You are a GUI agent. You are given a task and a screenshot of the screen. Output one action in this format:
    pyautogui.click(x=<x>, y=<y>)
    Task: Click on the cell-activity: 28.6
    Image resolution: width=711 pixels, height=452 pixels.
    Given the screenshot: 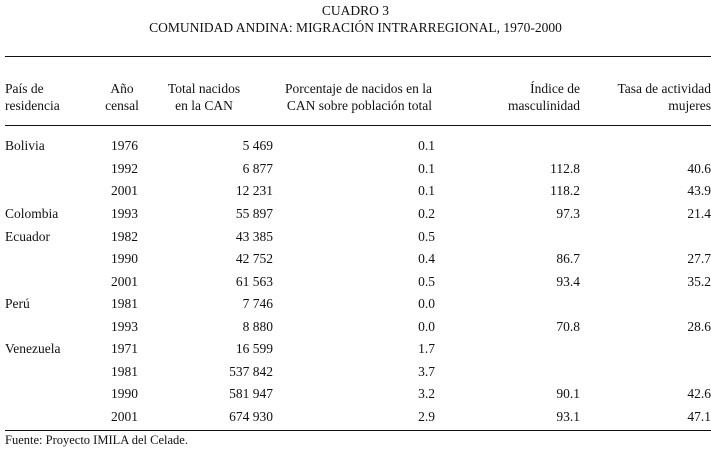 What is the action you would take?
    pyautogui.click(x=699, y=326)
    